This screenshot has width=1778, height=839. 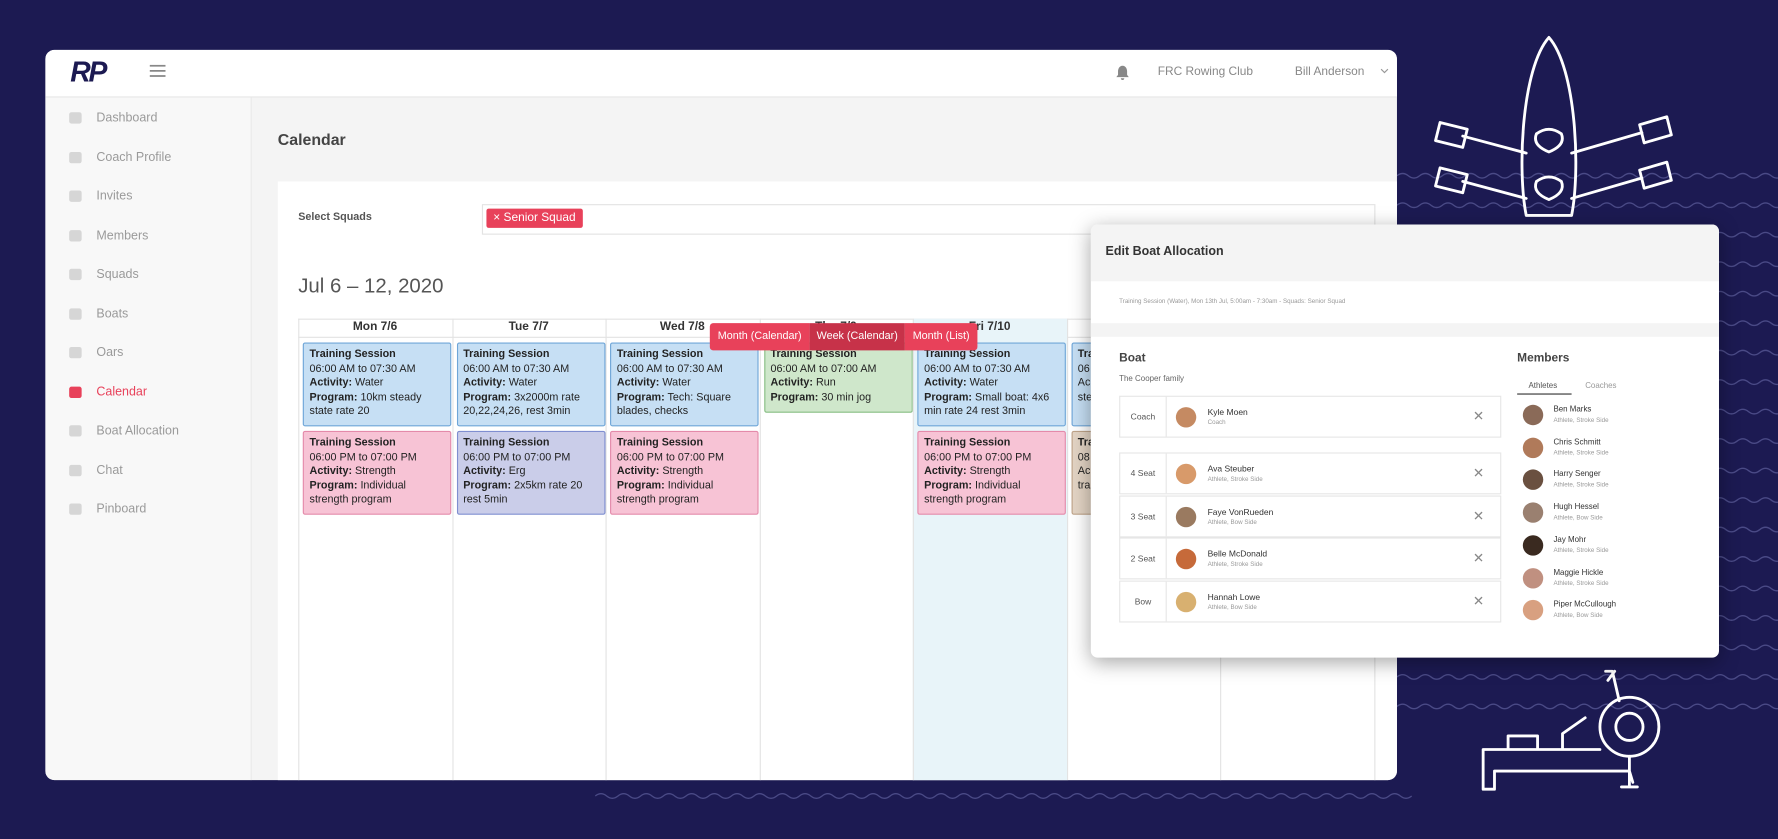 I want to click on value: Strength, so click(x=683, y=471).